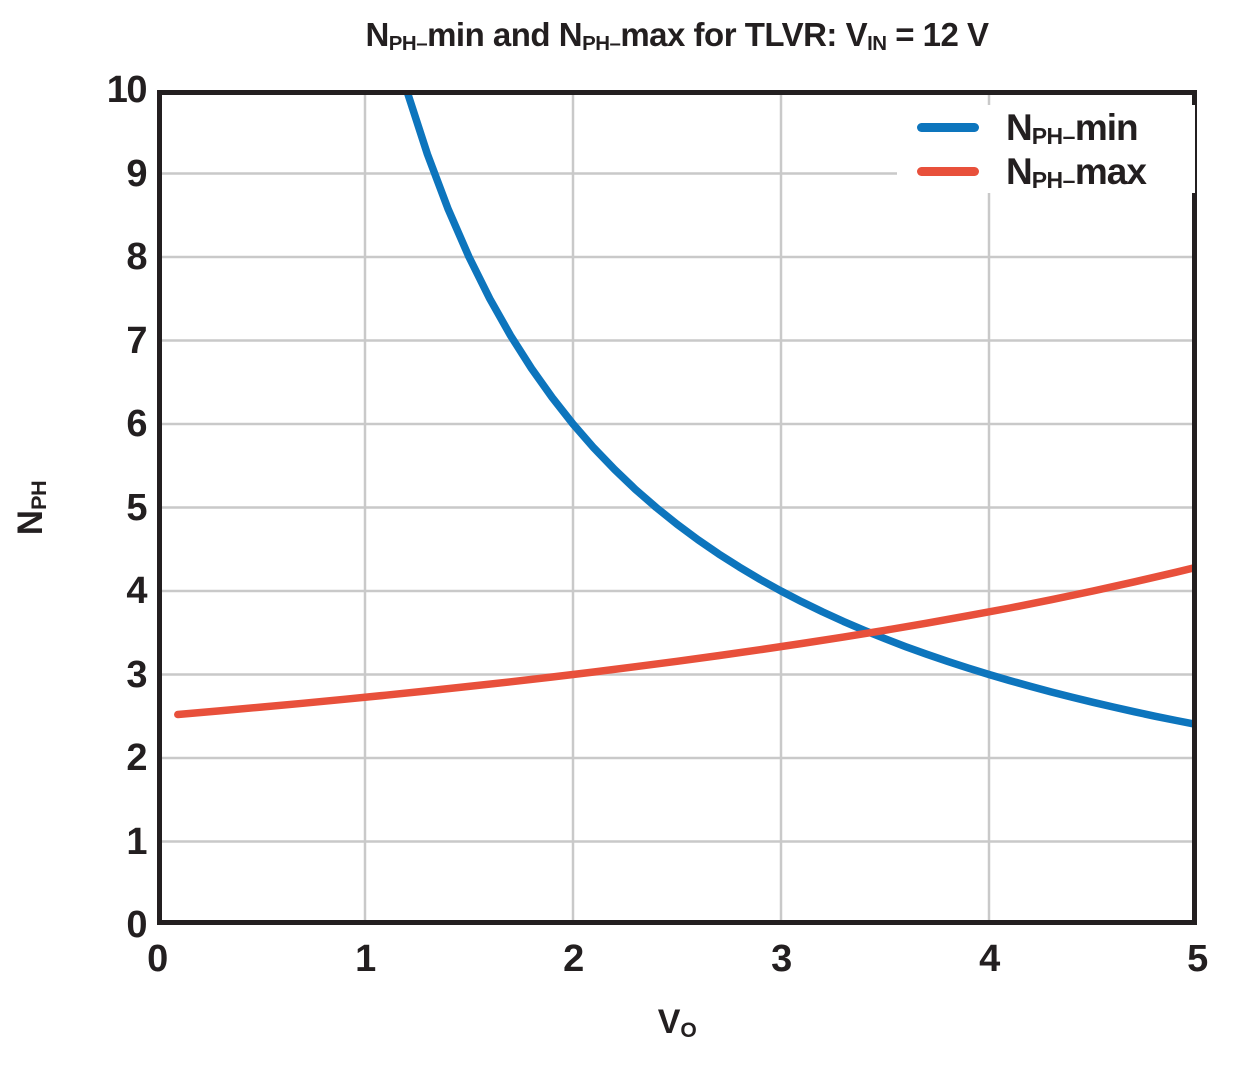  Describe the element at coordinates (573, 959) in the screenshot. I see `x-tick-label: 2` at that location.